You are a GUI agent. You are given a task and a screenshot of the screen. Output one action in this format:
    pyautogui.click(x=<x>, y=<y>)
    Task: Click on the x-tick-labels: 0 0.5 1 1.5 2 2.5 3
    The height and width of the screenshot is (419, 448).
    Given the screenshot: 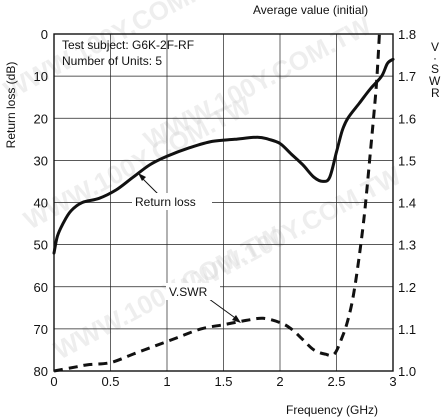 What is the action you would take?
    pyautogui.click(x=223, y=381)
    